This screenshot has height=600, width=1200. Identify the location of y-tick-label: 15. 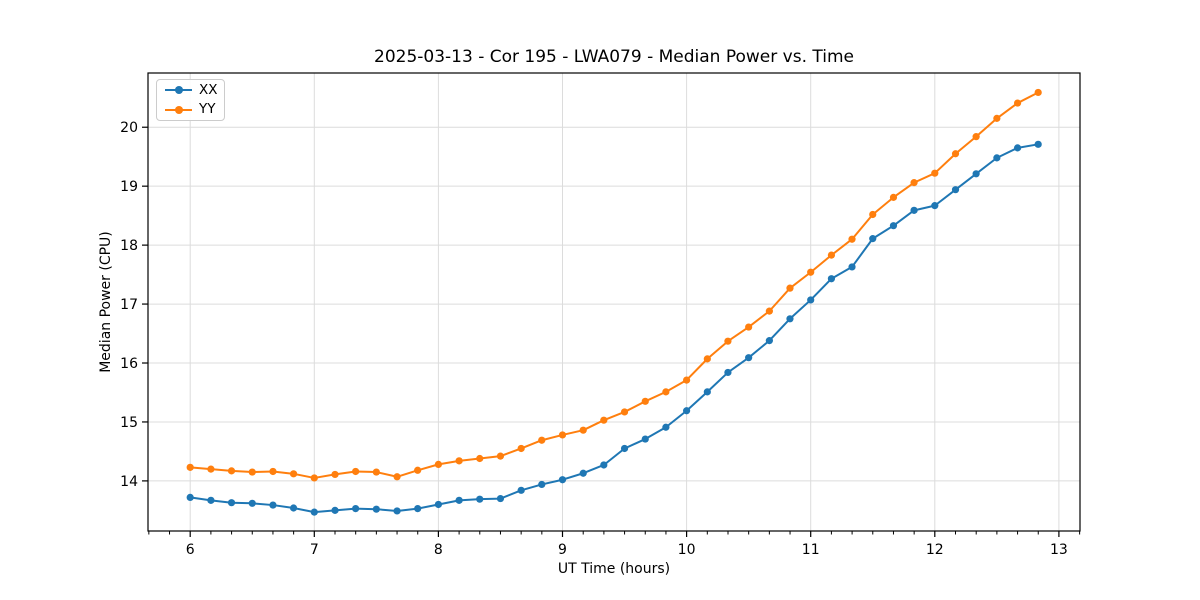
(129, 423).